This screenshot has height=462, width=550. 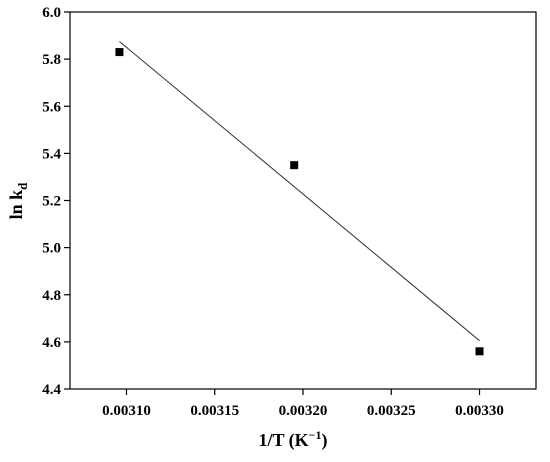 I want to click on y-tick-label: 5.2, so click(x=51, y=202).